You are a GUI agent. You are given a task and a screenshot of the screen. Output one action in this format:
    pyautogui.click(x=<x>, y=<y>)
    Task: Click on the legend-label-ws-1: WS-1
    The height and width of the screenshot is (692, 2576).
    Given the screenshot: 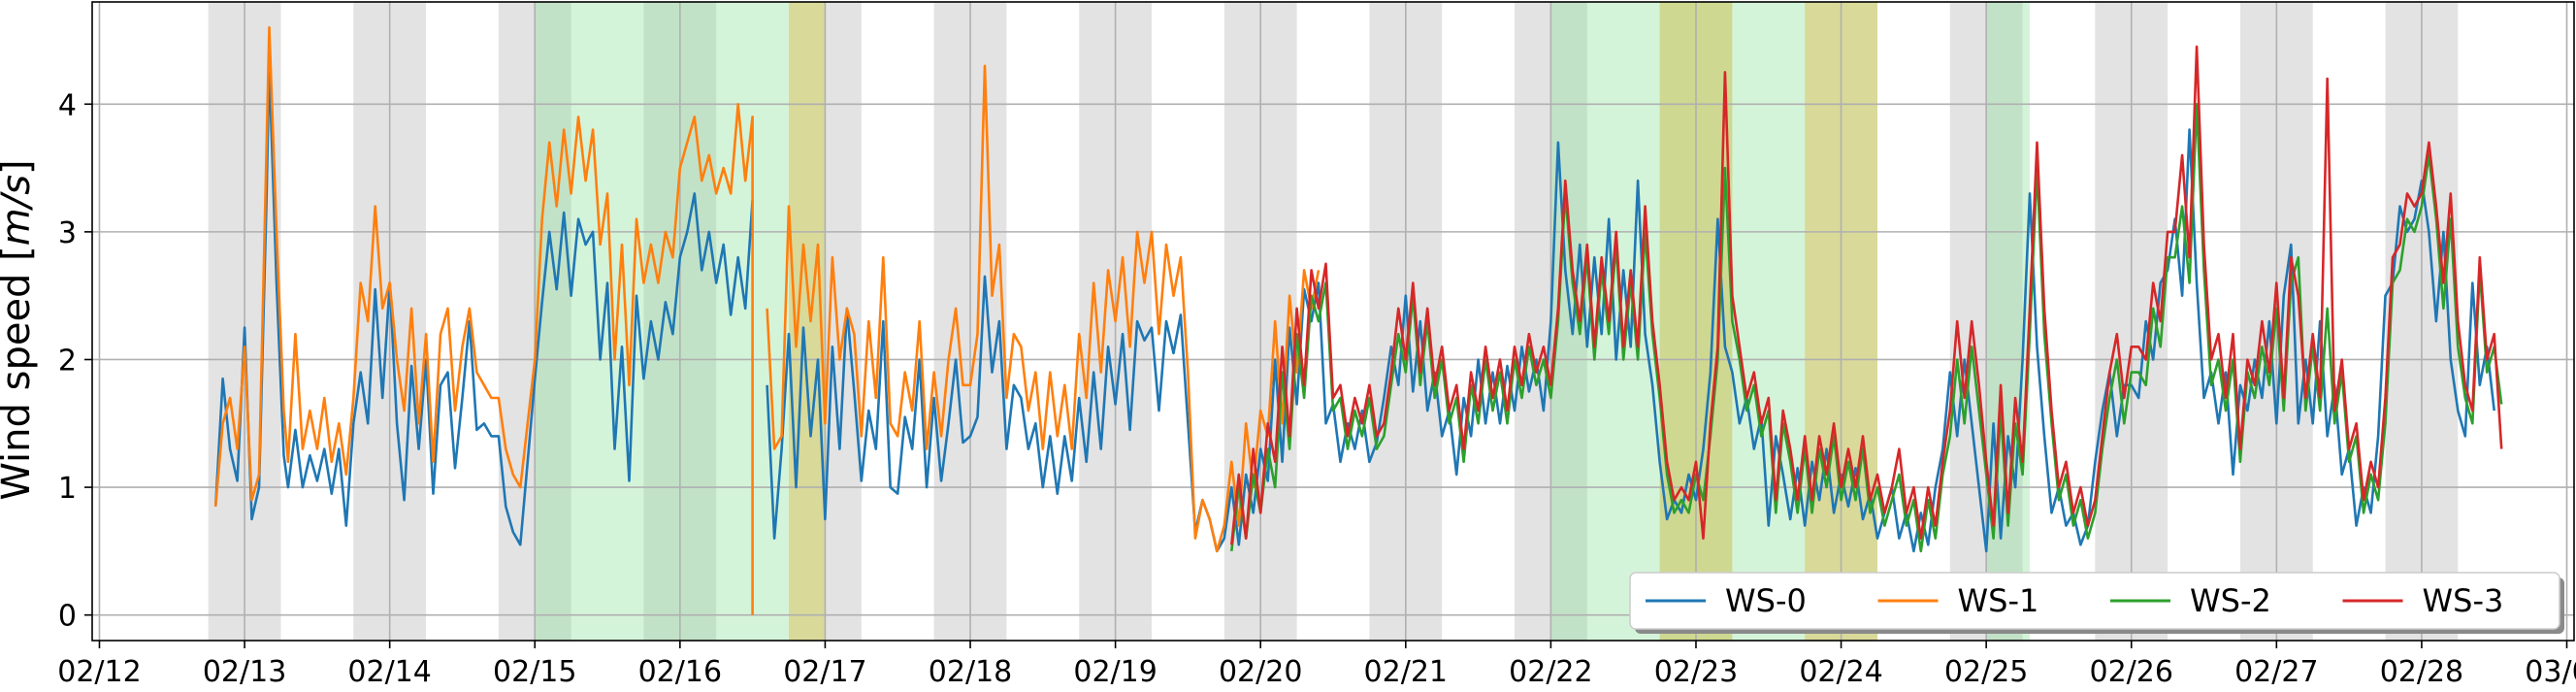 What is the action you would take?
    pyautogui.click(x=1998, y=600)
    